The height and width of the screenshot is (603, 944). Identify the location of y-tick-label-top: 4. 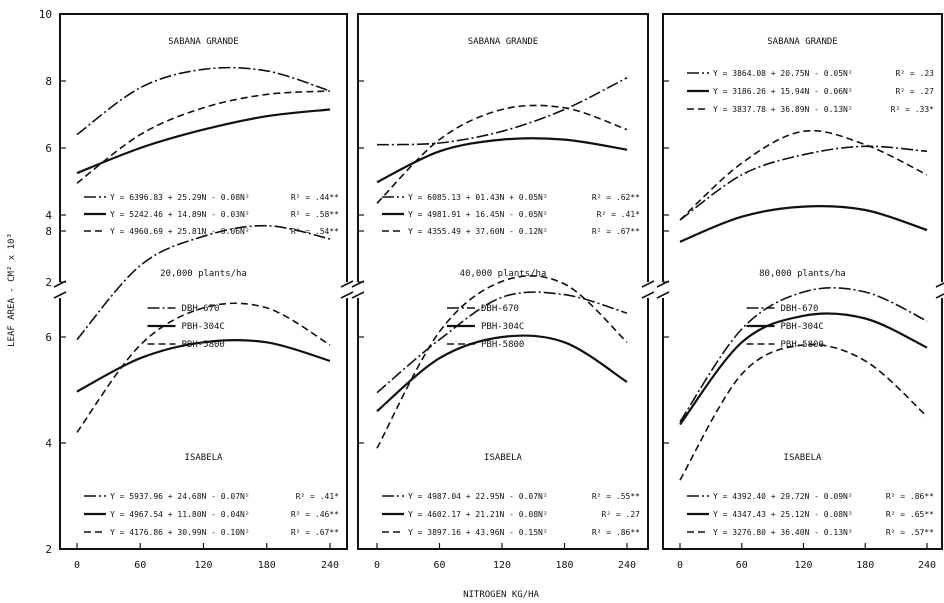
(48, 215).